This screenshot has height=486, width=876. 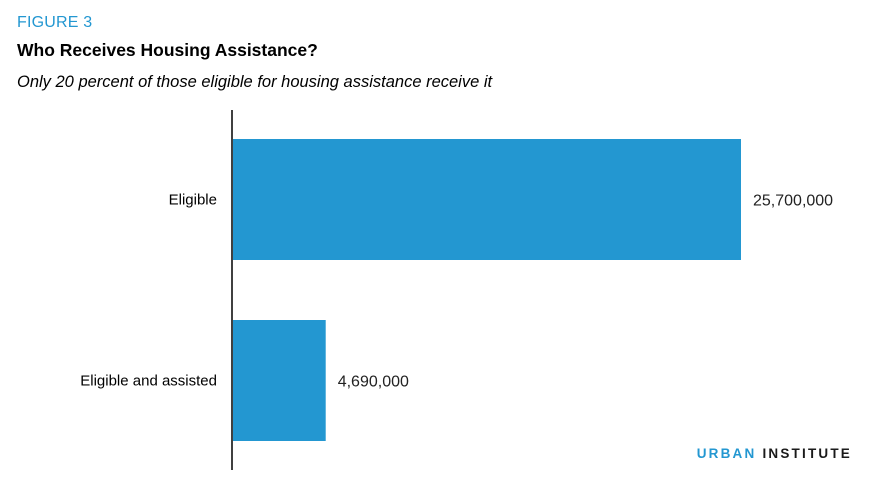 What do you see at coordinates (373, 382) in the screenshot?
I see `value-label: 4,690,000` at bounding box center [373, 382].